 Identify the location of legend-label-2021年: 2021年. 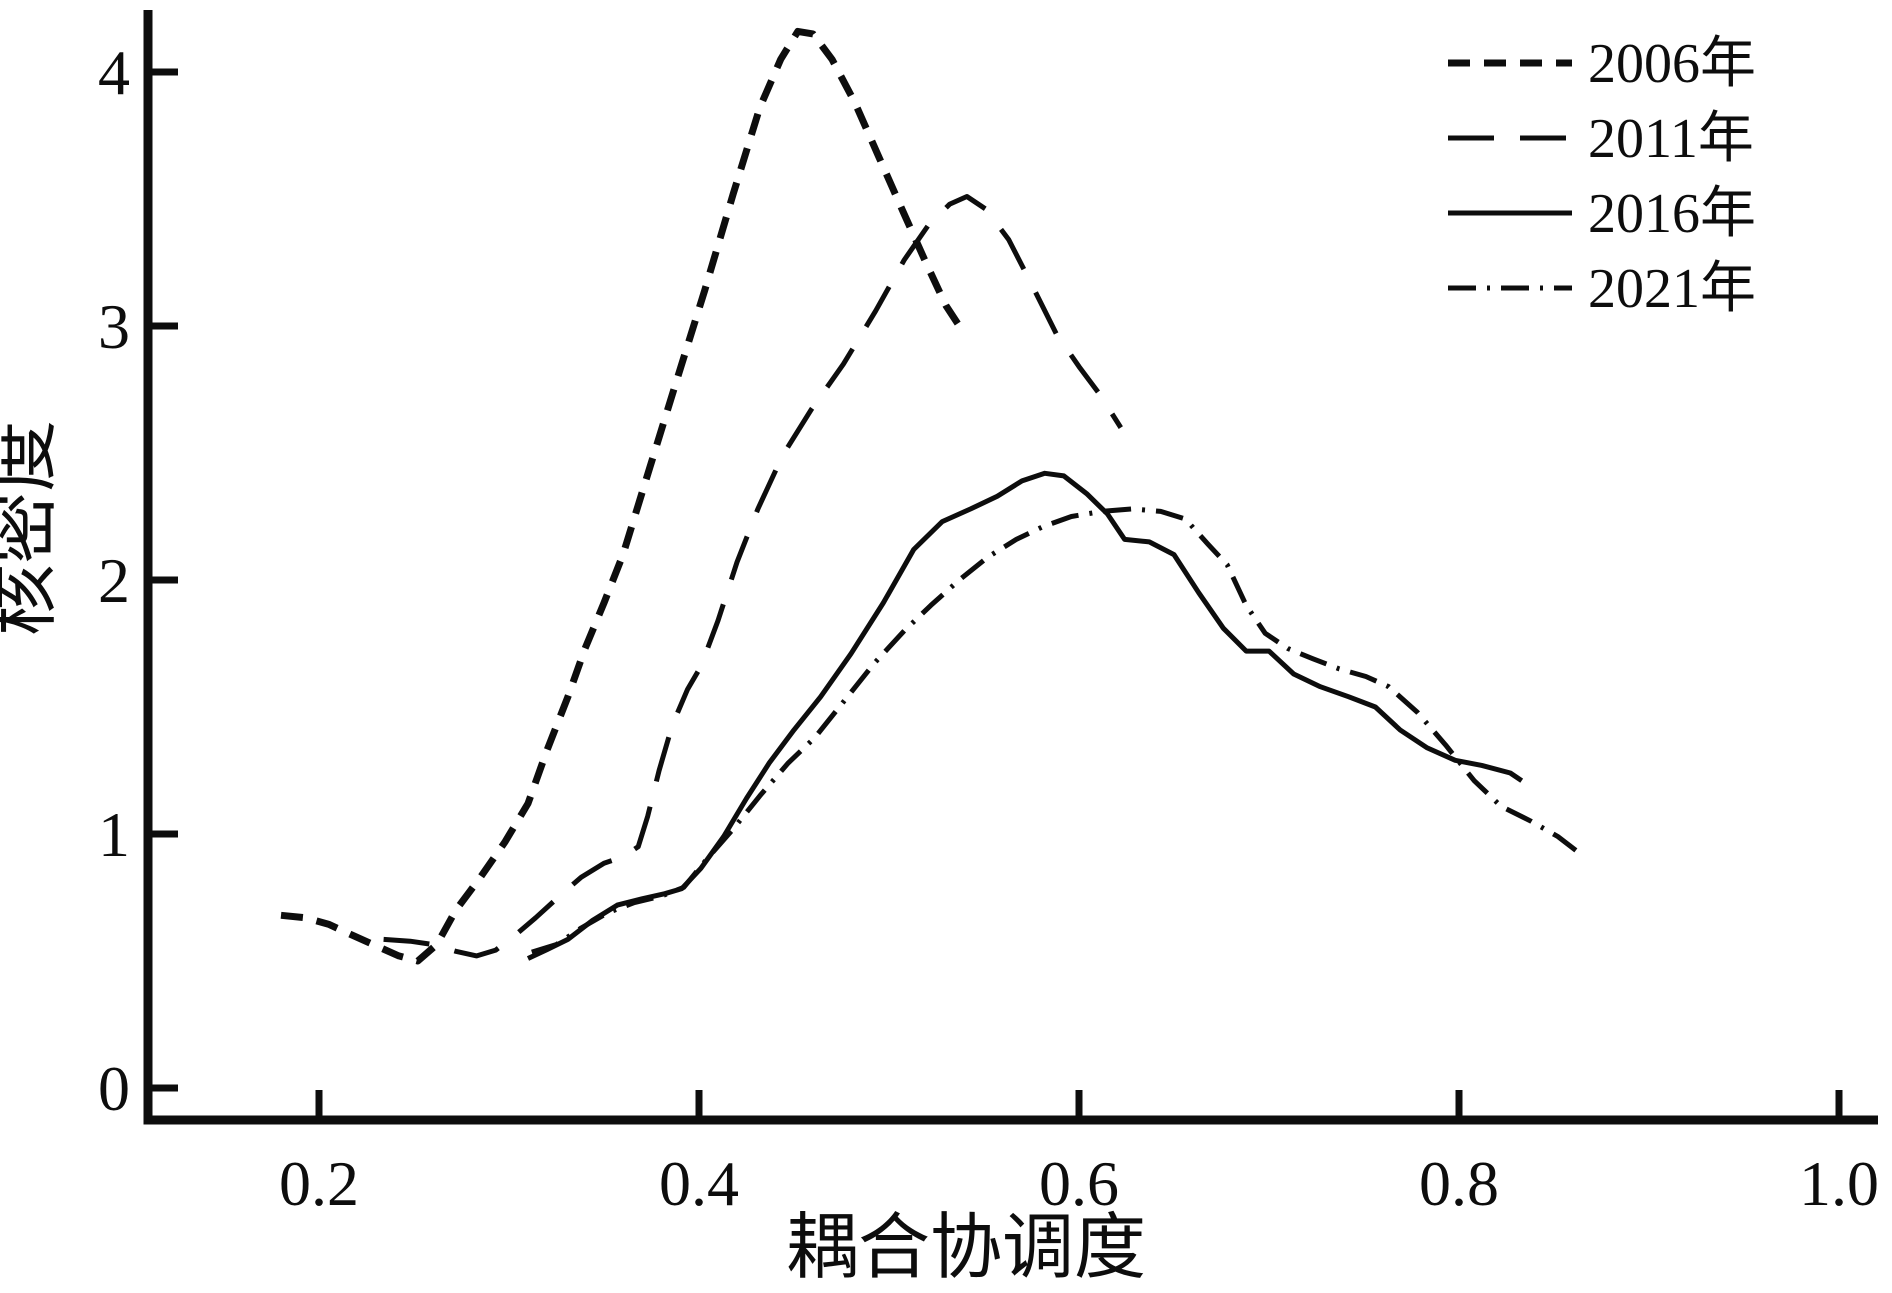
(1672, 289).